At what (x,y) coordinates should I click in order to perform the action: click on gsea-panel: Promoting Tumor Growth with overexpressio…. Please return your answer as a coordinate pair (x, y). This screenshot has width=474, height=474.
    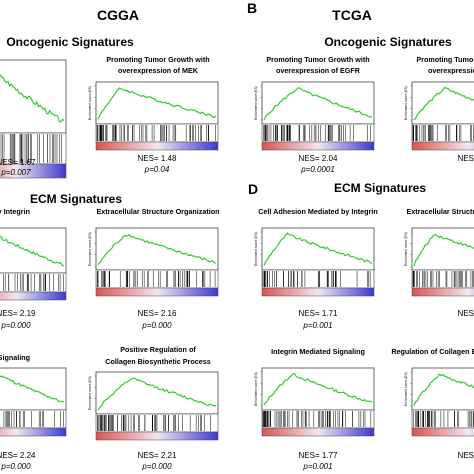
    Looking at the image, I should click on (439, 109).